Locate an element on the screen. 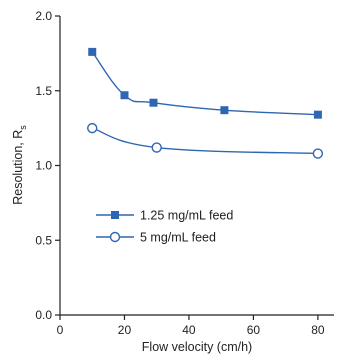 Image resolution: width=340 pixels, height=356 pixels. y-tick-label: 0.5 is located at coordinates (43, 240).